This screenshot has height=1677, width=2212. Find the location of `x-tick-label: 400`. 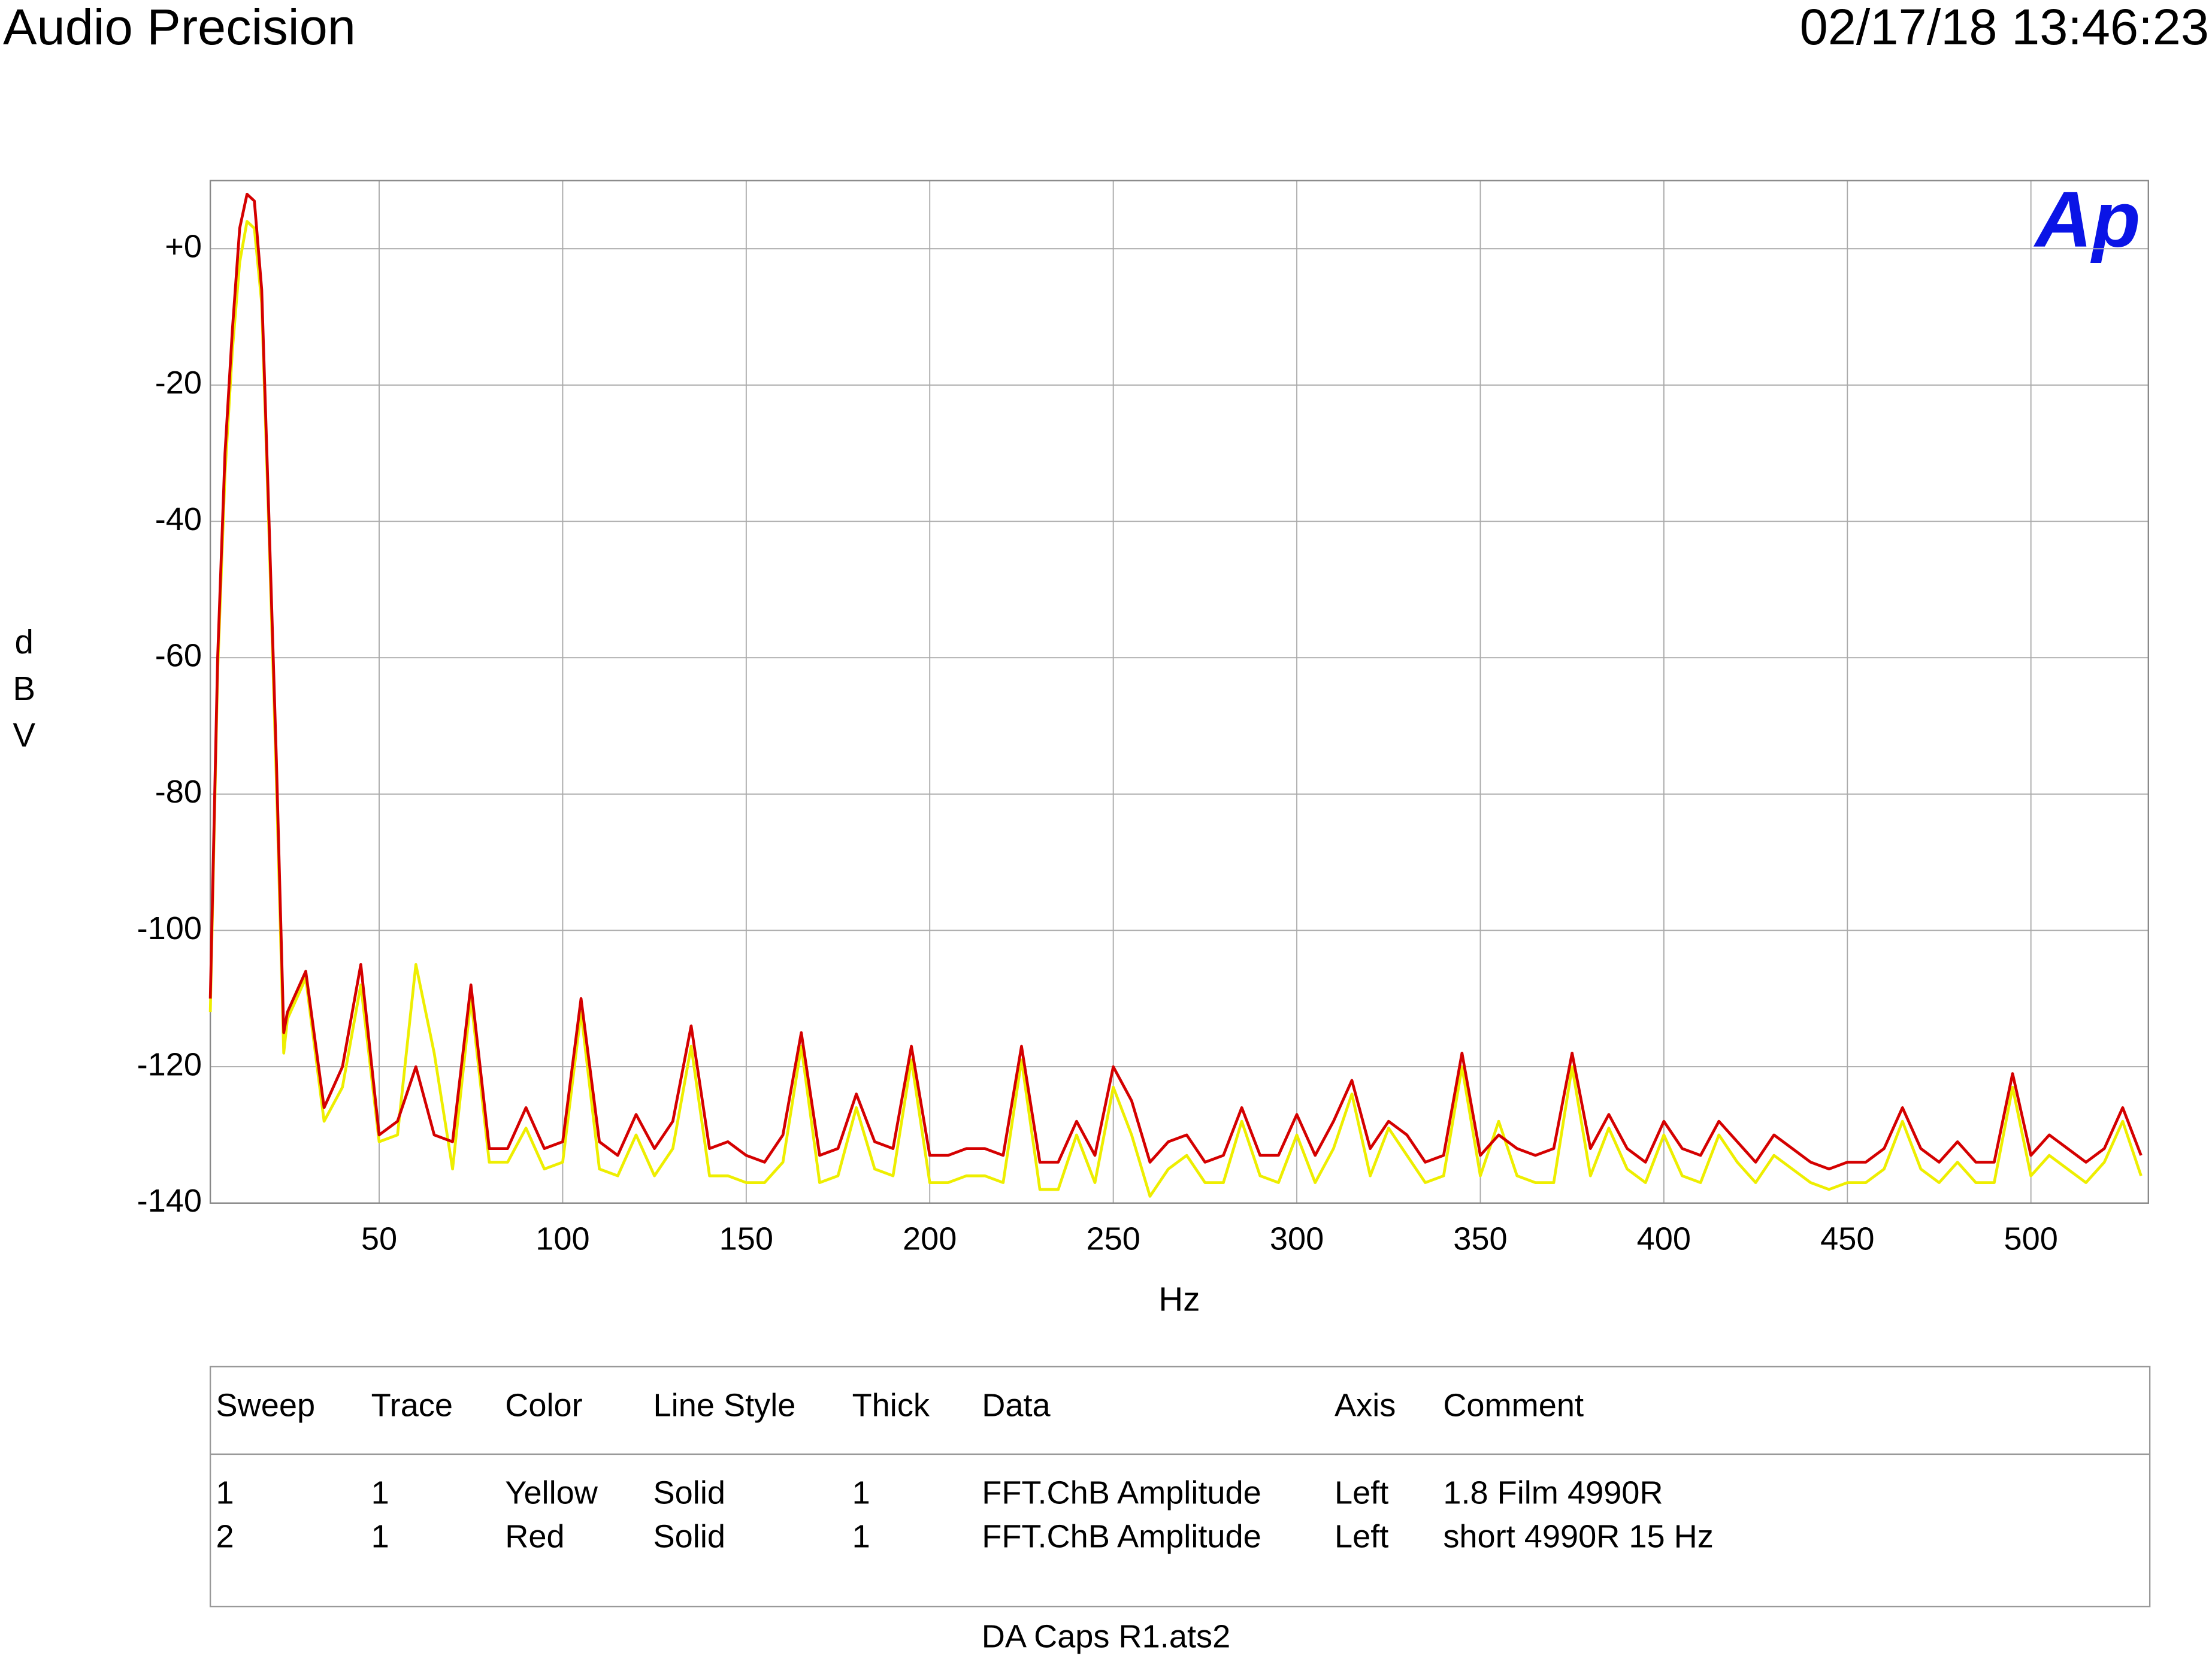

x-tick-label: 400 is located at coordinates (1664, 1239).